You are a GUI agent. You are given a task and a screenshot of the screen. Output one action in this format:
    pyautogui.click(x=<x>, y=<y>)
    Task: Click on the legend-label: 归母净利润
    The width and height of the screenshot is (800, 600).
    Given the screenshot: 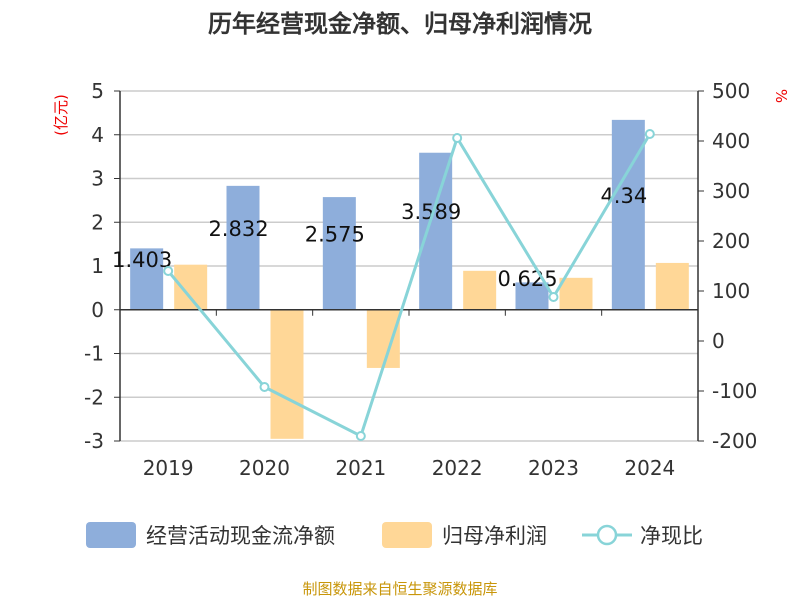 What is the action you would take?
    pyautogui.click(x=494, y=536)
    